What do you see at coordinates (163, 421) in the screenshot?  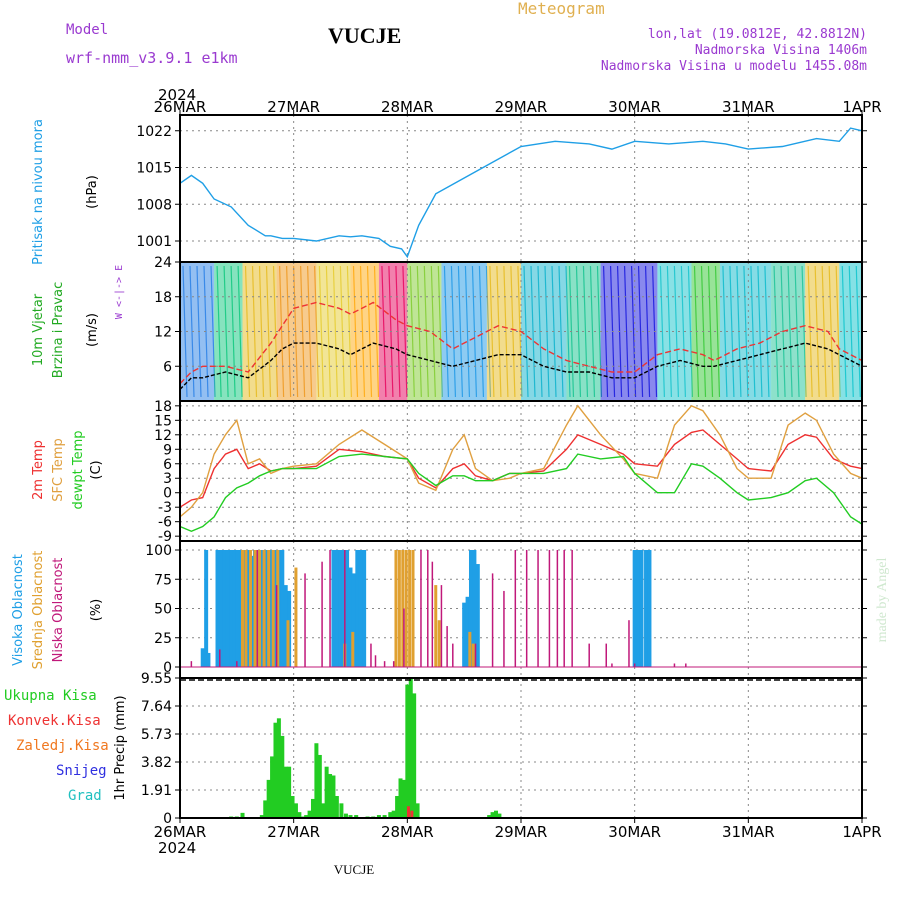 I see `y-tick-label: 15` at bounding box center [163, 421].